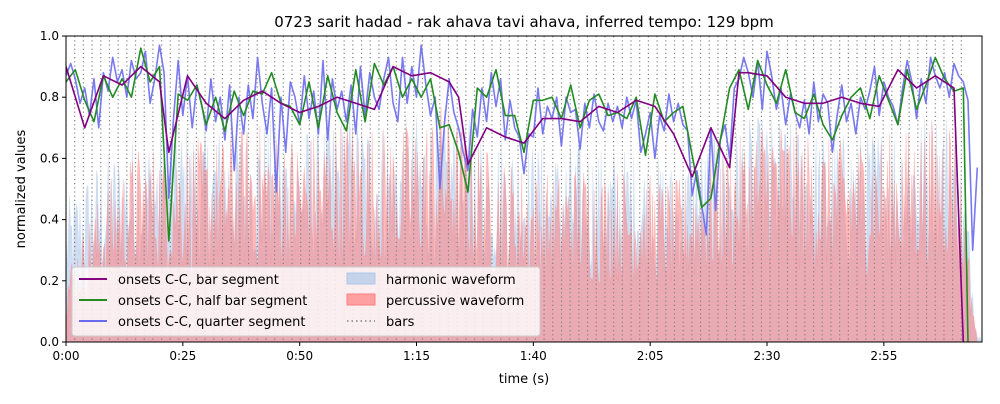 The width and height of the screenshot is (1000, 404). What do you see at coordinates (299, 356) in the screenshot?
I see `x-tick-label: 0:50` at bounding box center [299, 356].